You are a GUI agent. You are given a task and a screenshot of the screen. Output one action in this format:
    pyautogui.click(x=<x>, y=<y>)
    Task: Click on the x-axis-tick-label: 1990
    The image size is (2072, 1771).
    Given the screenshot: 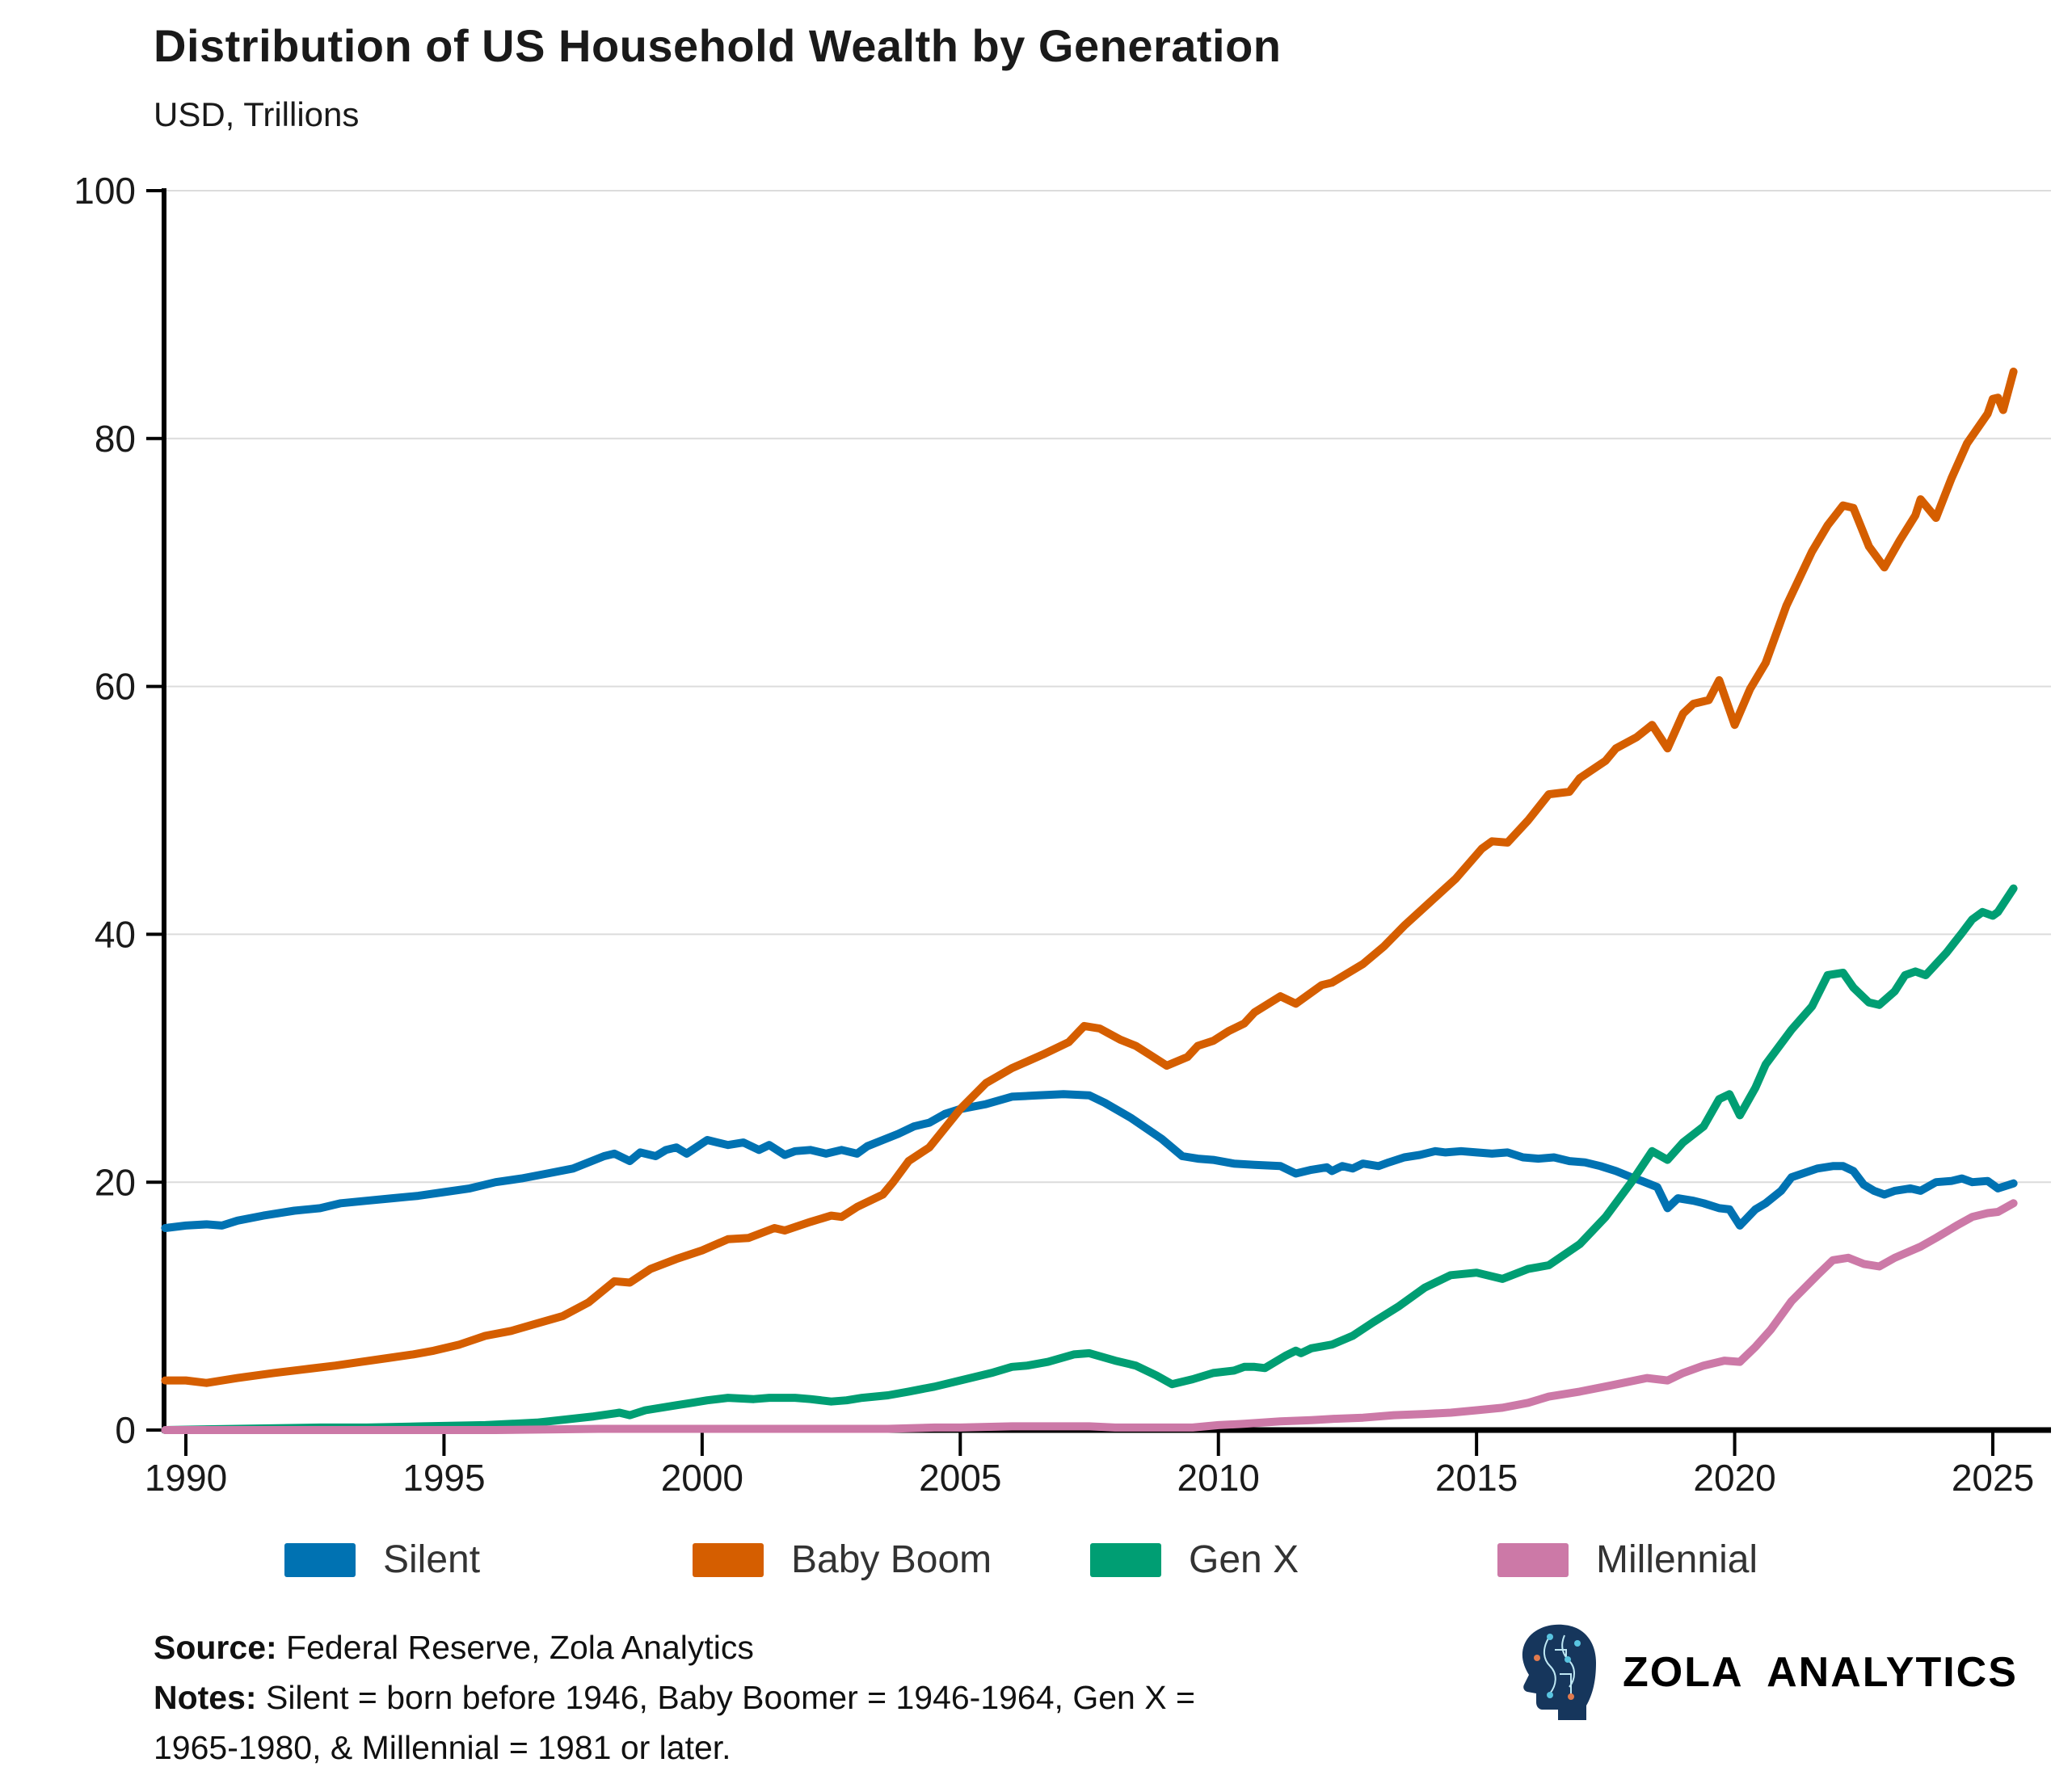 What is the action you would take?
    pyautogui.click(x=186, y=1478)
    